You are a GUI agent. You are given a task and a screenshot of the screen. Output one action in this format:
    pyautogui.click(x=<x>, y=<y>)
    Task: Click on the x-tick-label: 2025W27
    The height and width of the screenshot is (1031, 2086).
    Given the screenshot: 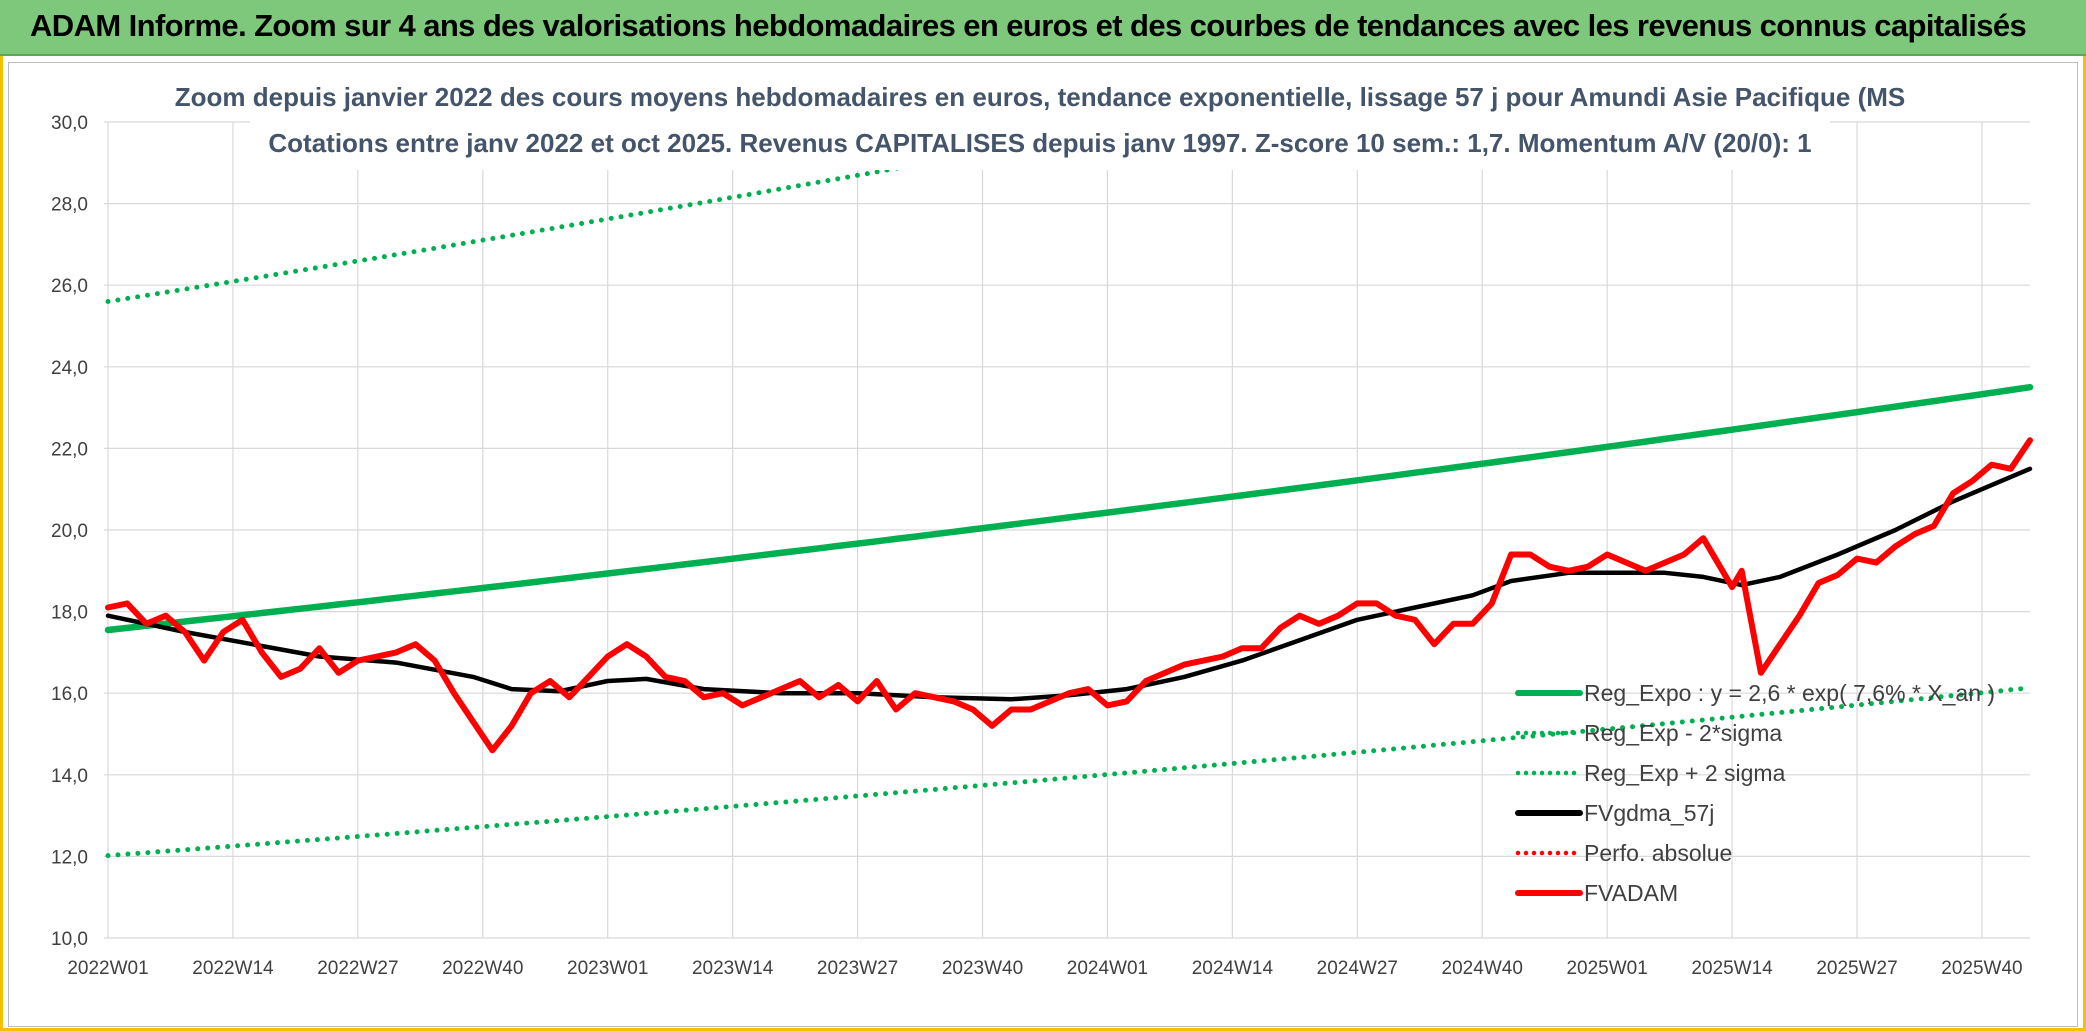 What is the action you would take?
    pyautogui.click(x=1856, y=968)
    